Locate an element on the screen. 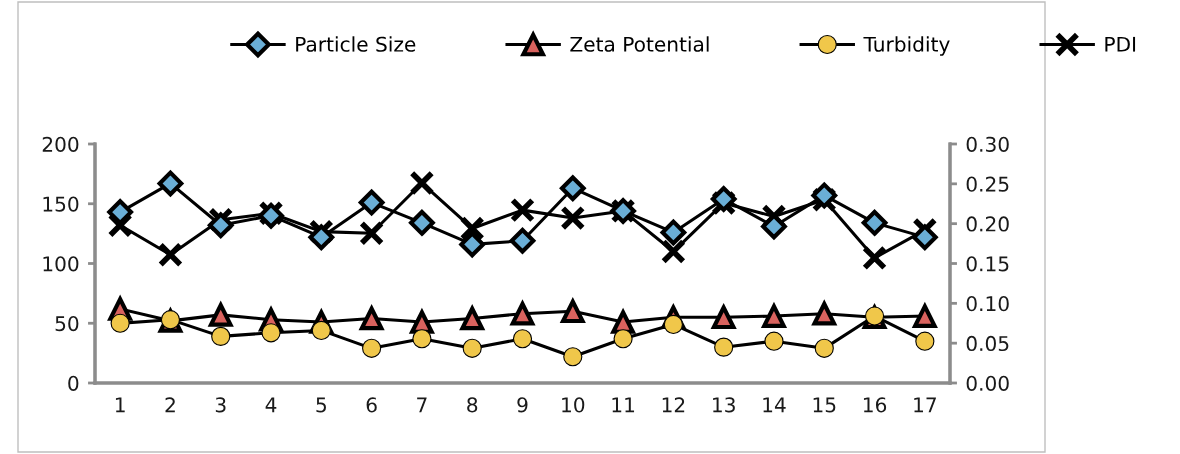 The height and width of the screenshot is (454, 1180). x-tick-label: 3 is located at coordinates (220, 405).